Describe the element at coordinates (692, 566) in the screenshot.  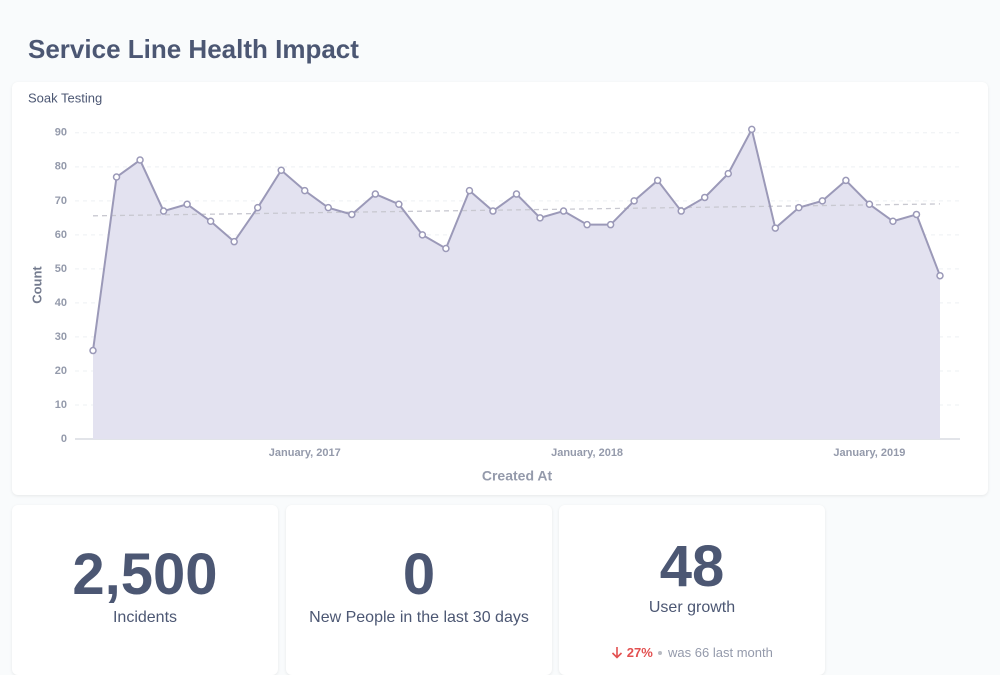
I see `card-value: 48` at that location.